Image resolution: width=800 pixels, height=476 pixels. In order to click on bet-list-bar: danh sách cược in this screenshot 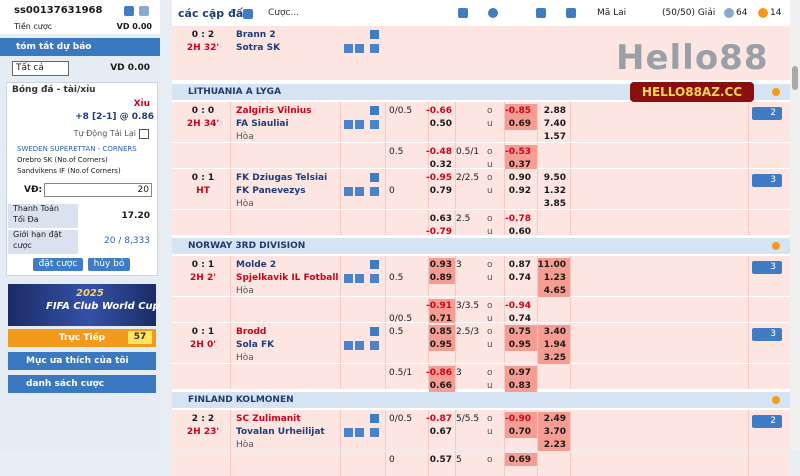, I will do `click(82, 384)`.